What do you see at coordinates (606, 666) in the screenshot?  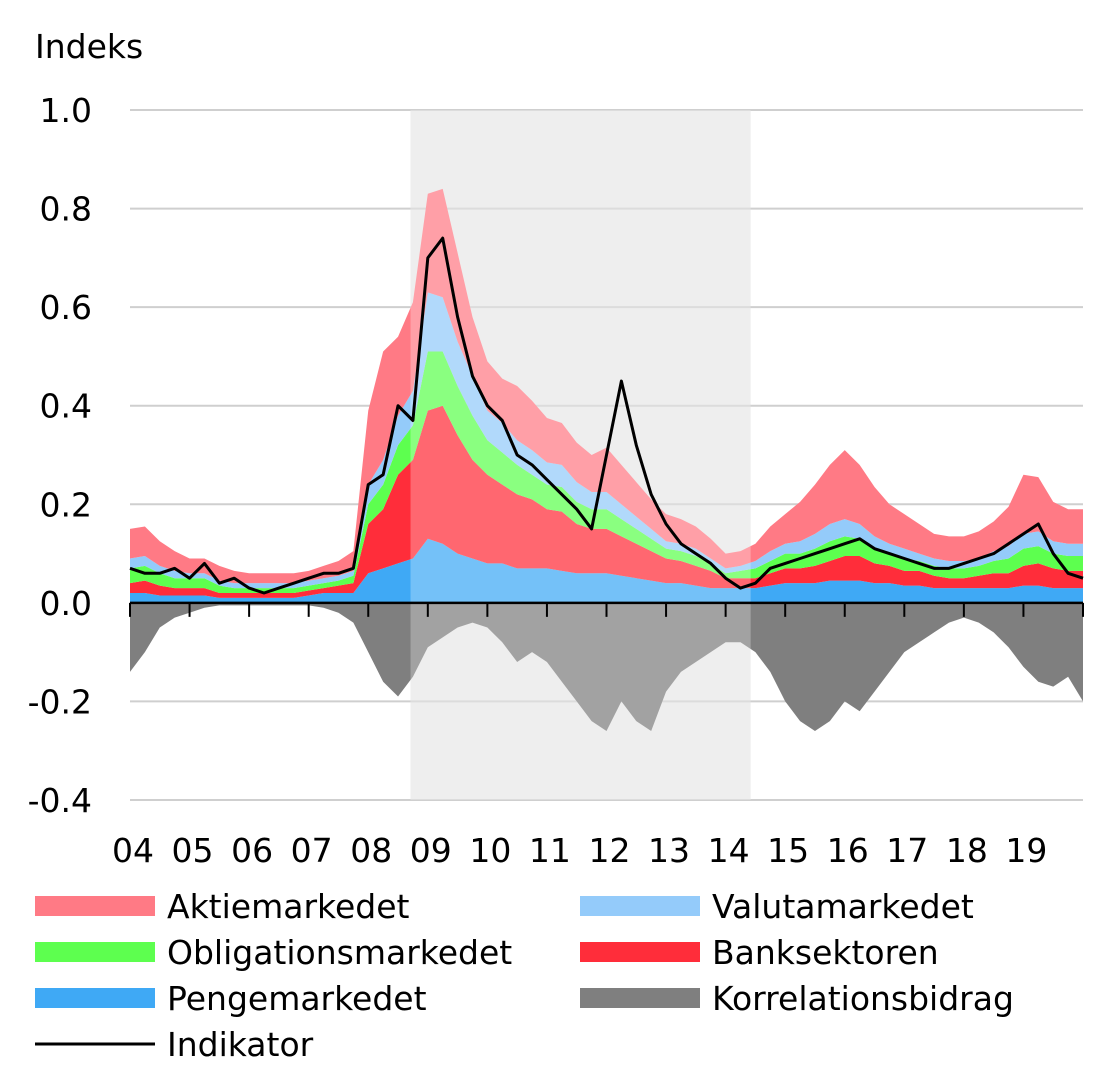 I see `area-korrelationsbidrag` at bounding box center [606, 666].